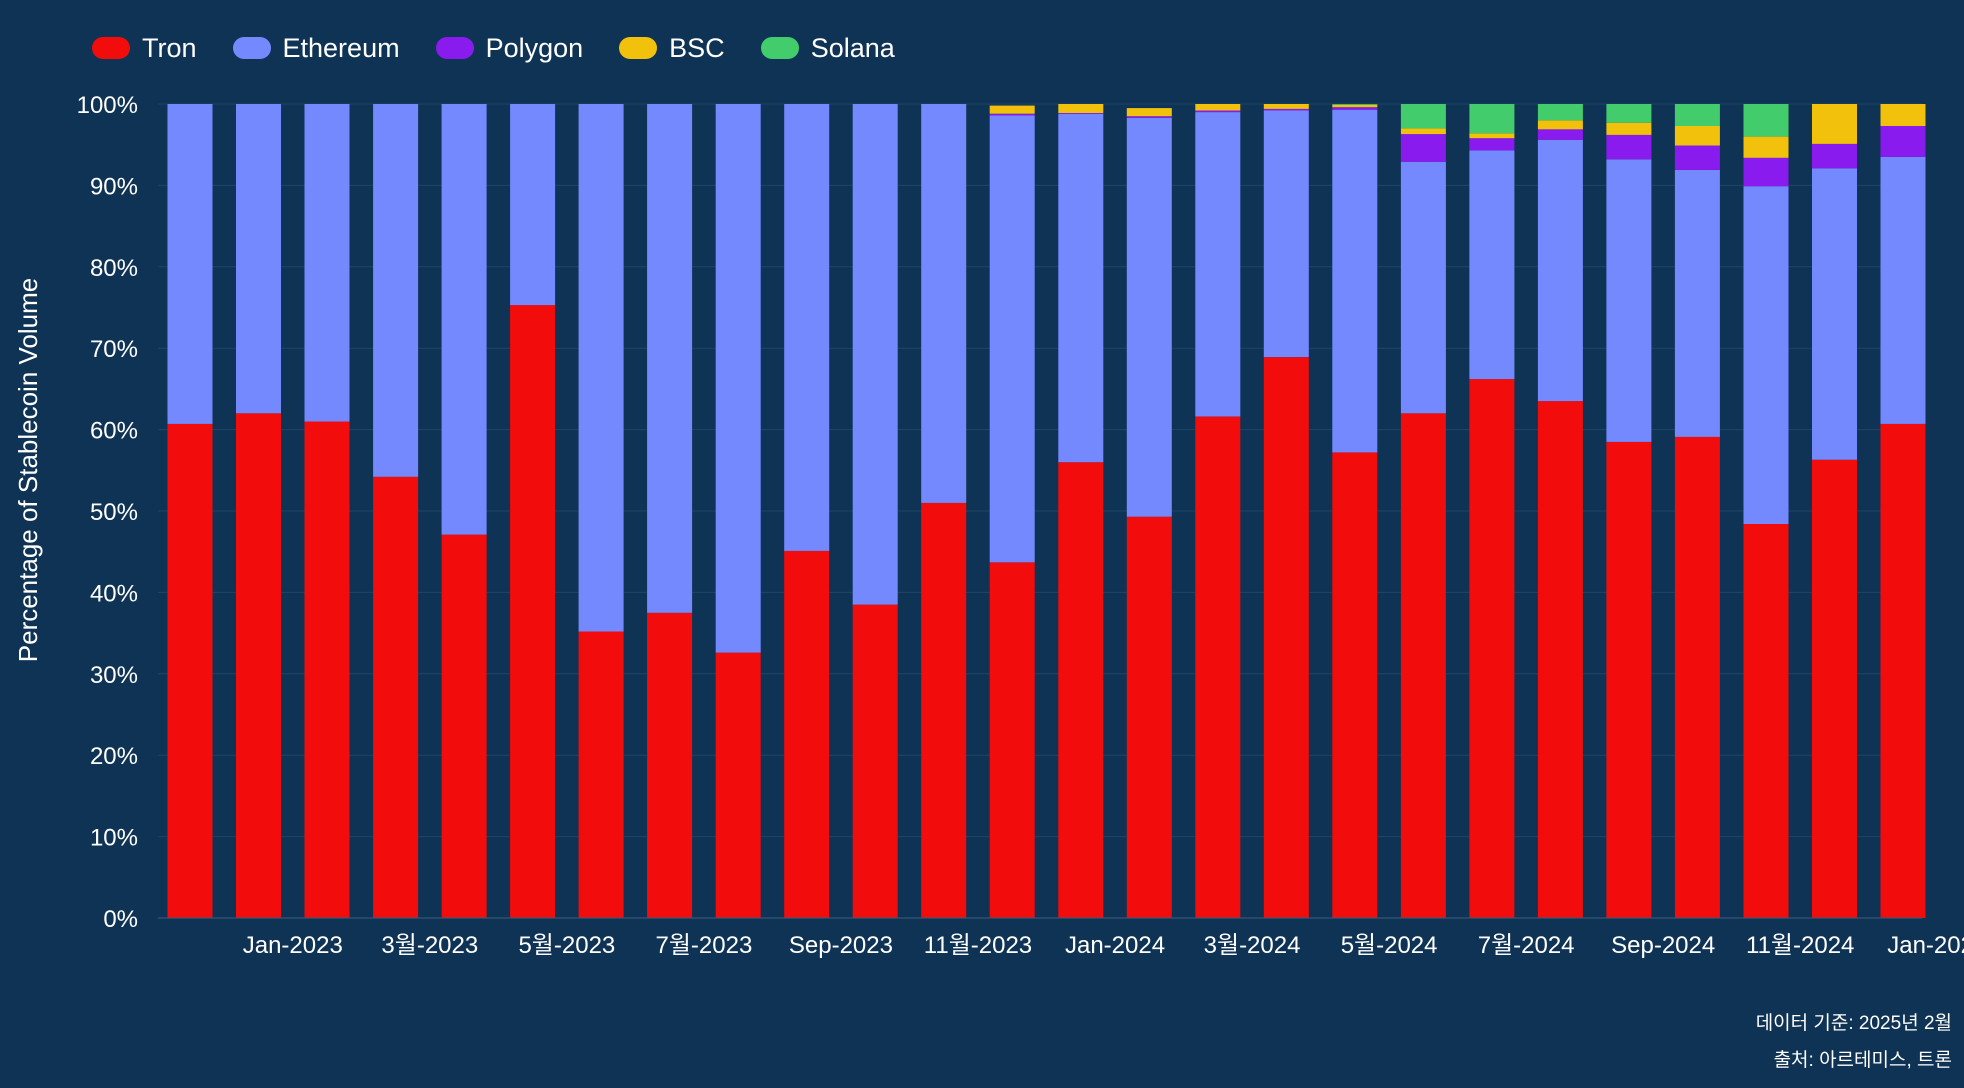 This screenshot has height=1088, width=1964. I want to click on data-basis-note: 데이터 기준: 2025년 2월, so click(1853, 1023).